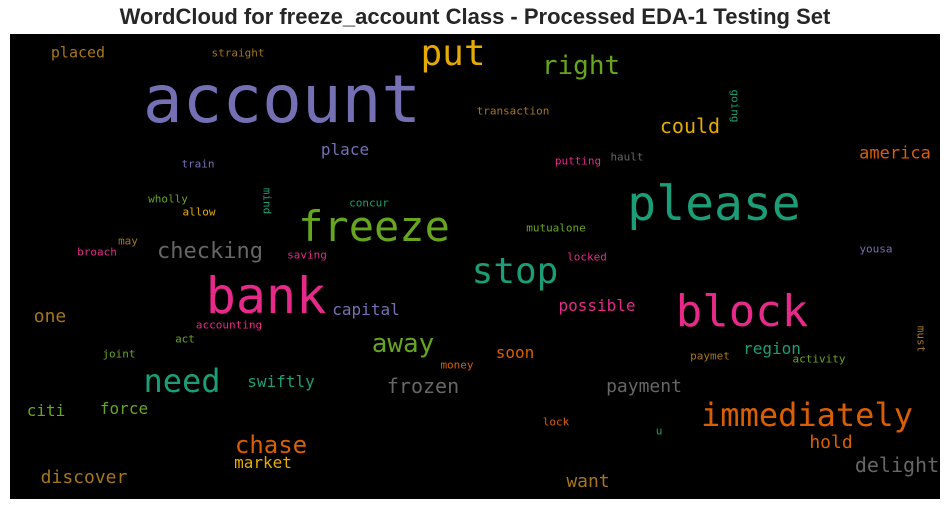 The image size is (950, 511). Describe the element at coordinates (199, 212) in the screenshot. I see `word-allow: allow` at that location.